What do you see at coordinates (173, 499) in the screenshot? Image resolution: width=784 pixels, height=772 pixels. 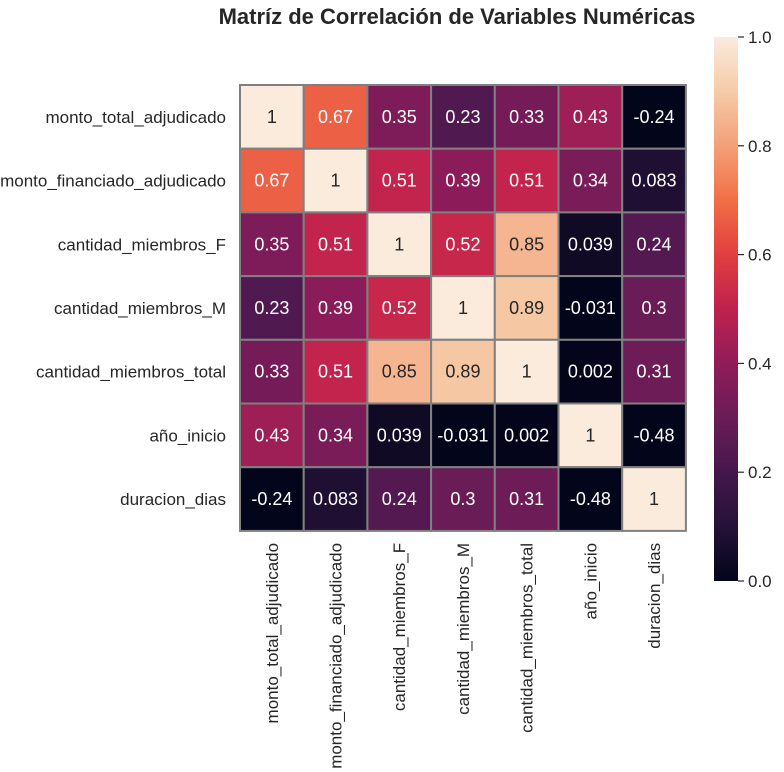 I see `y-tick-label-duracion-dias: duracion_dias` at bounding box center [173, 499].